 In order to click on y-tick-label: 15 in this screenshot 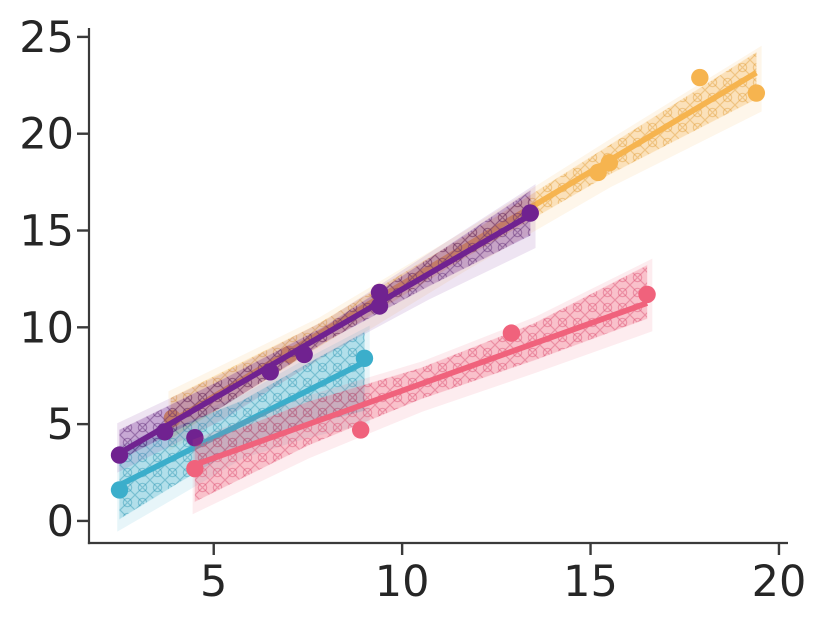, I will do `click(46, 232)`.